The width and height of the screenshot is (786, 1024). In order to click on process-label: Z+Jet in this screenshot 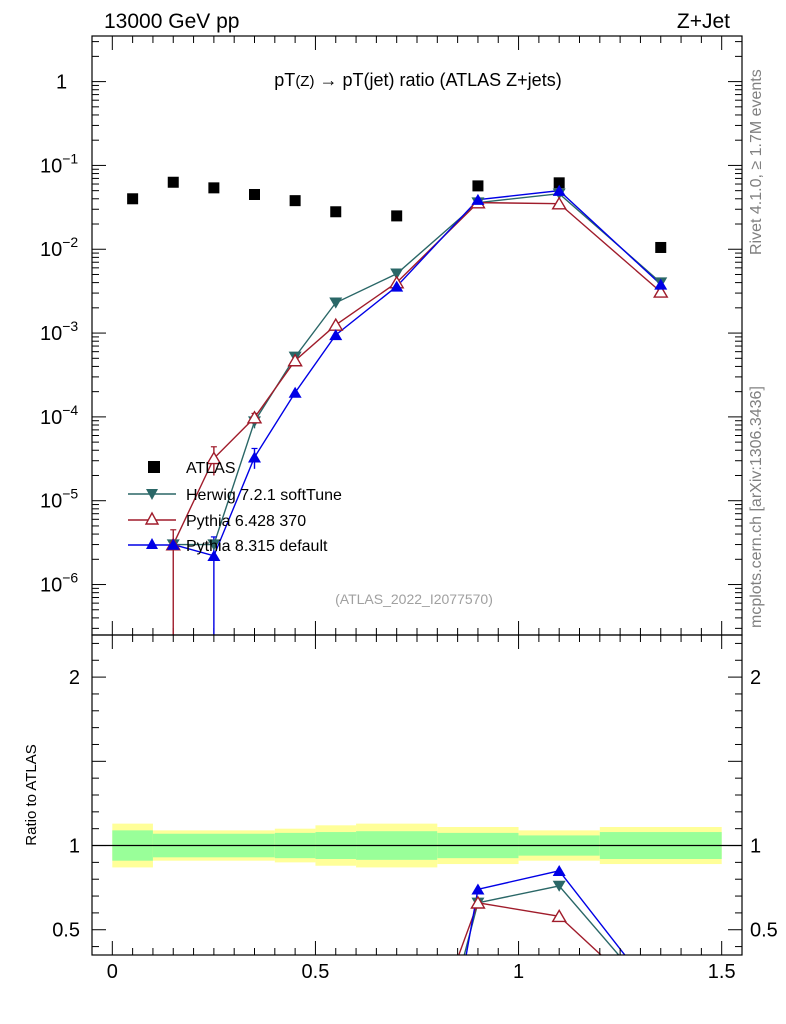, I will do `click(703, 21)`.